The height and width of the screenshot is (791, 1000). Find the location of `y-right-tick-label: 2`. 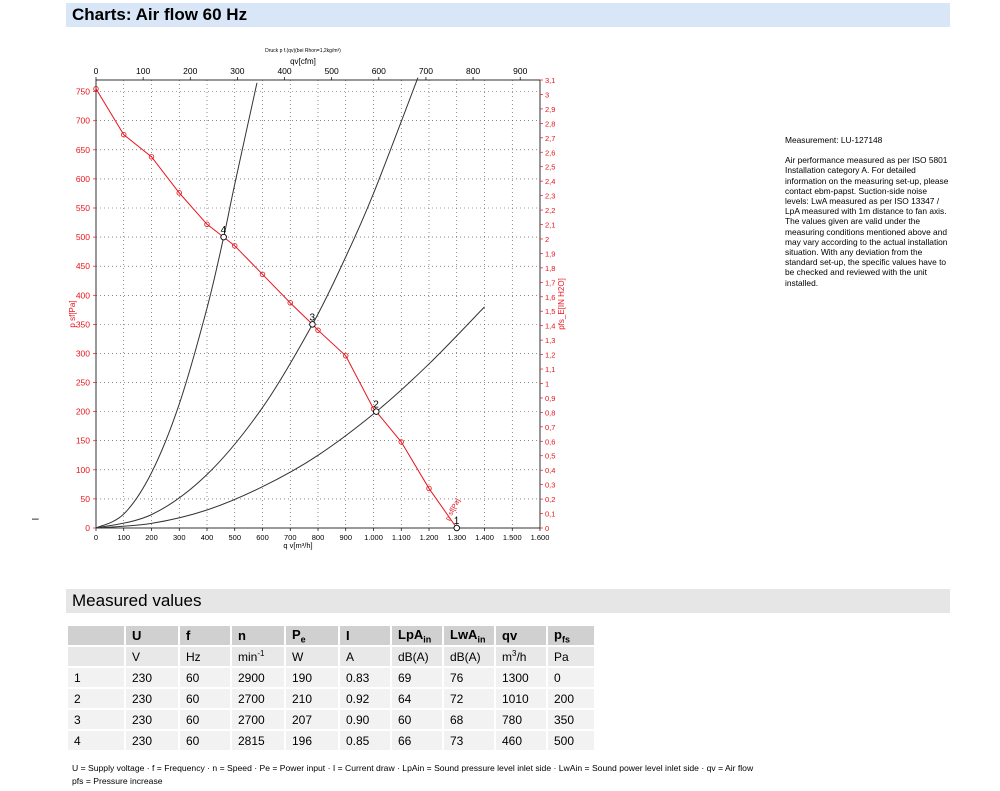

y-right-tick-label: 2 is located at coordinates (547, 239).